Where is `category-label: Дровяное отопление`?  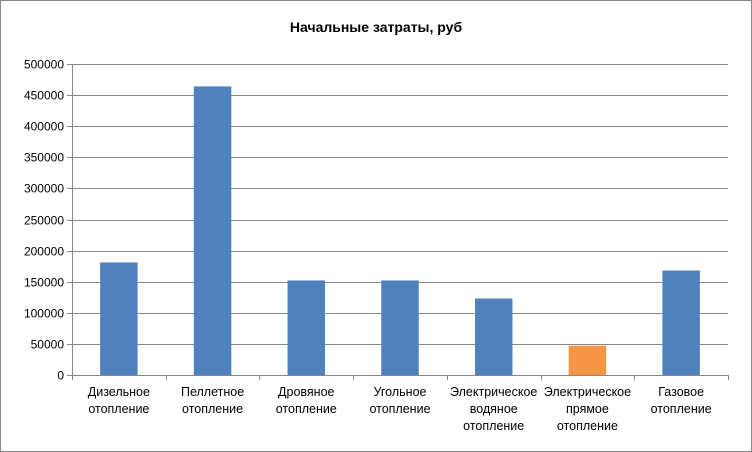 category-label: Дровяное отопление is located at coordinates (306, 400).